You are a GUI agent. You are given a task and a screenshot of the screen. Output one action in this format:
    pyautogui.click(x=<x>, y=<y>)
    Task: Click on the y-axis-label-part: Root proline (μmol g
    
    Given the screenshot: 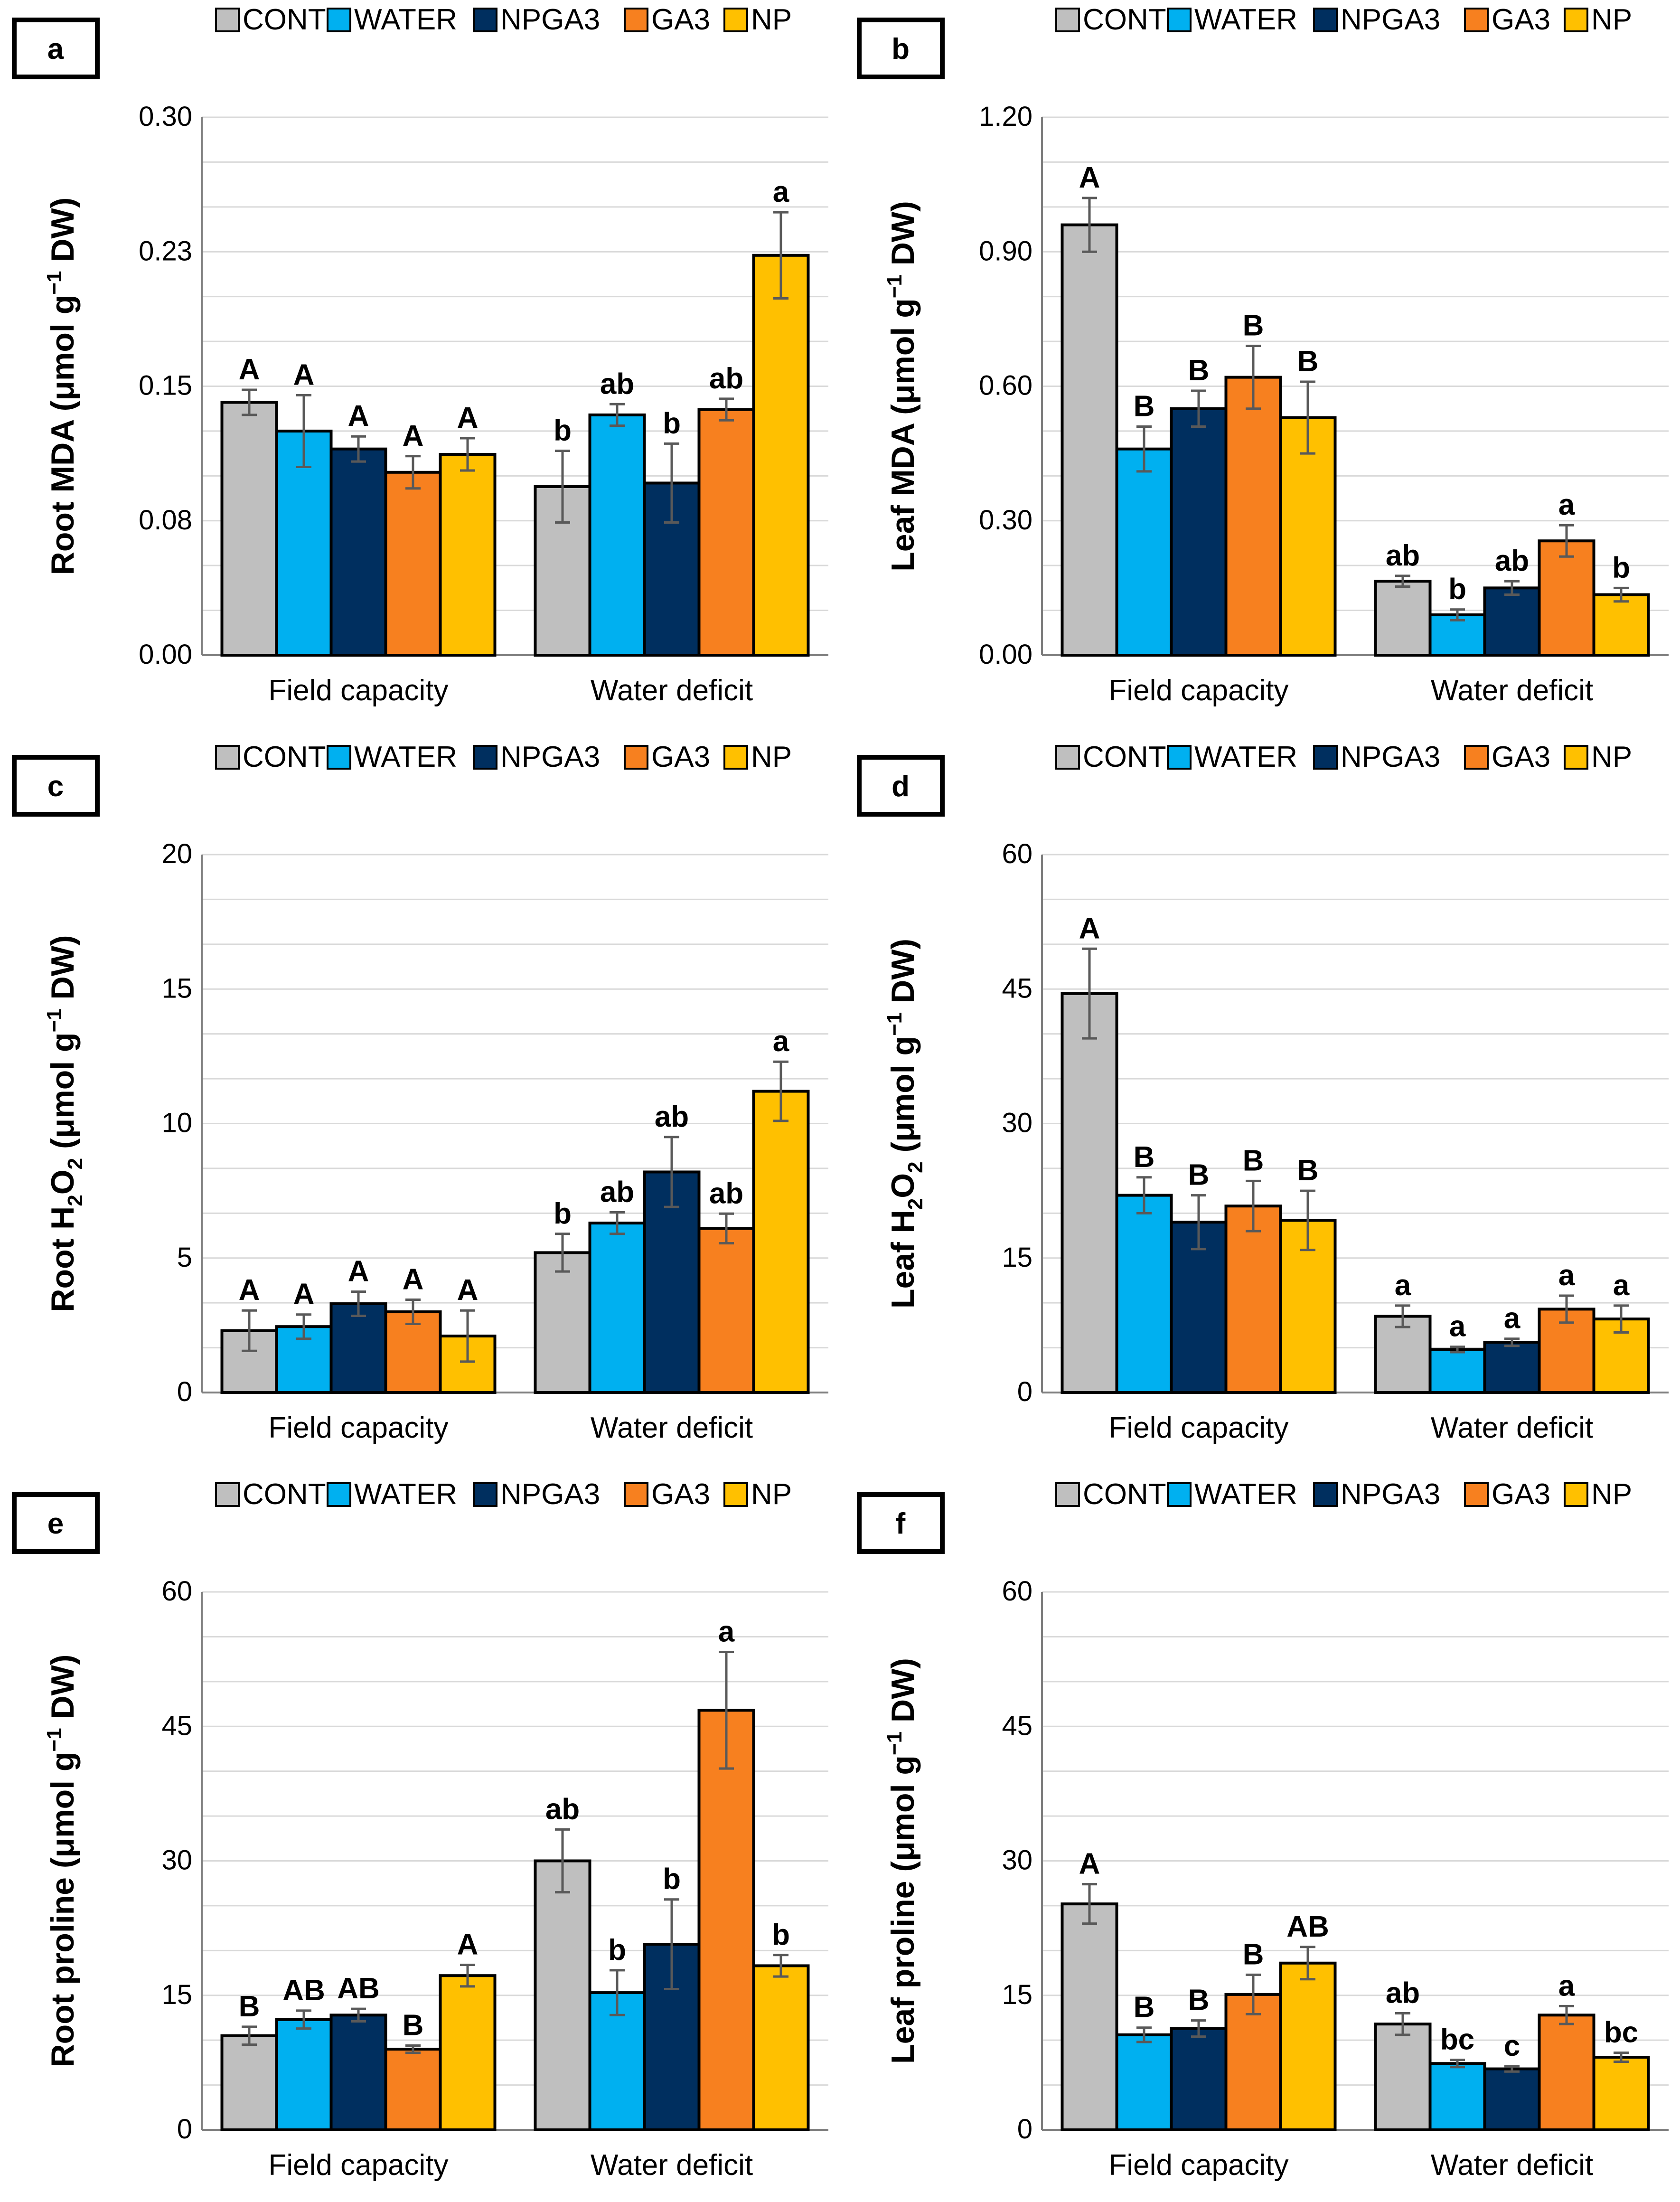 What is the action you would take?
    pyautogui.click(x=63, y=1910)
    